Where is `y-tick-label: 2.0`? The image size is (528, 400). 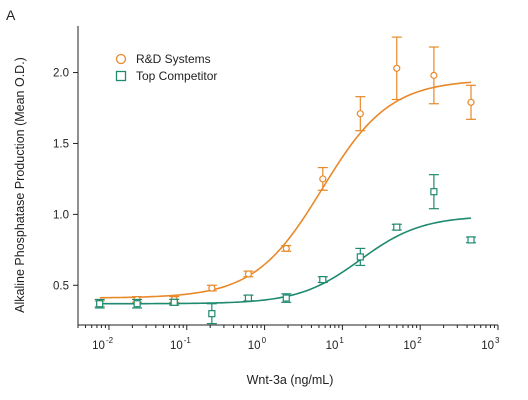
y-tick-label: 2.0 is located at coordinates (61, 74).